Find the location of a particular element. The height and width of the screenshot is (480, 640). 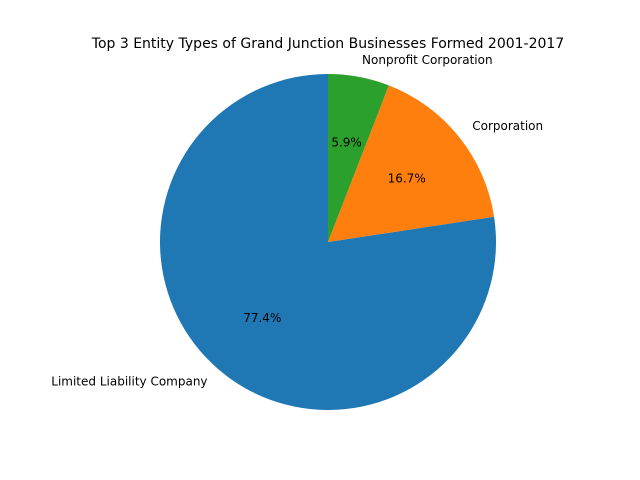

slice-percent-nonprofit-corporation: 5.9% is located at coordinates (346, 142).